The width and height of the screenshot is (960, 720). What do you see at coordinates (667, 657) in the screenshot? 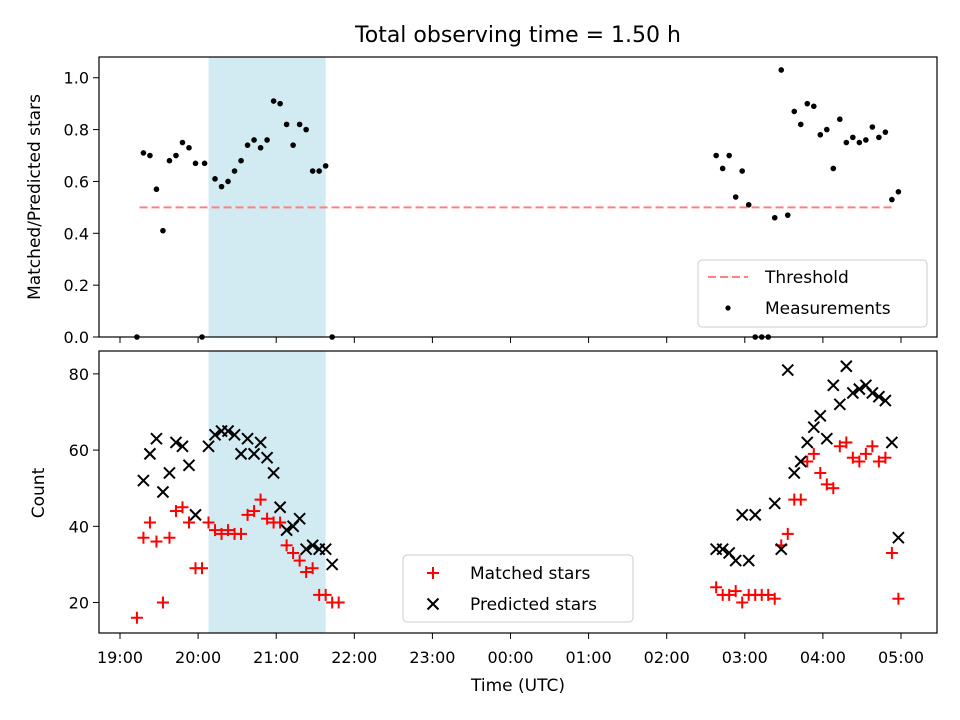
I see `x-tick-label: 02:00` at bounding box center [667, 657].